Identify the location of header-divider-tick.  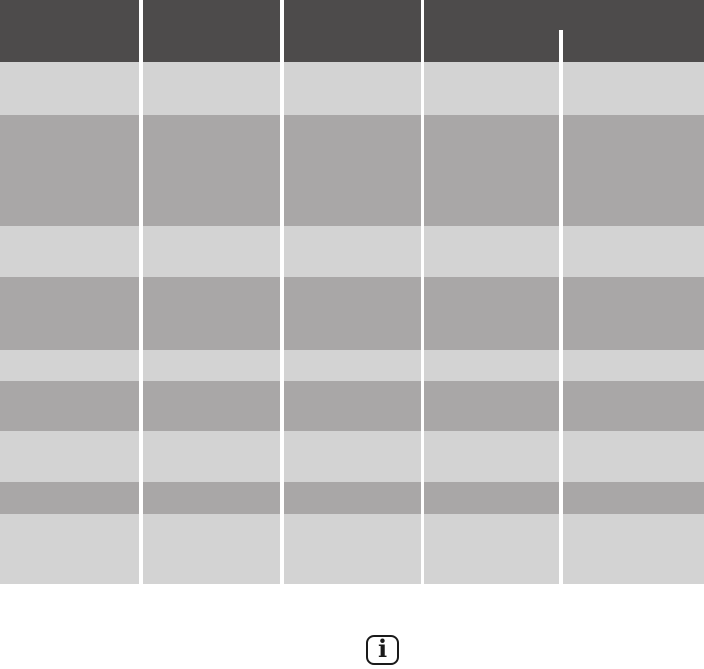
(561, 46).